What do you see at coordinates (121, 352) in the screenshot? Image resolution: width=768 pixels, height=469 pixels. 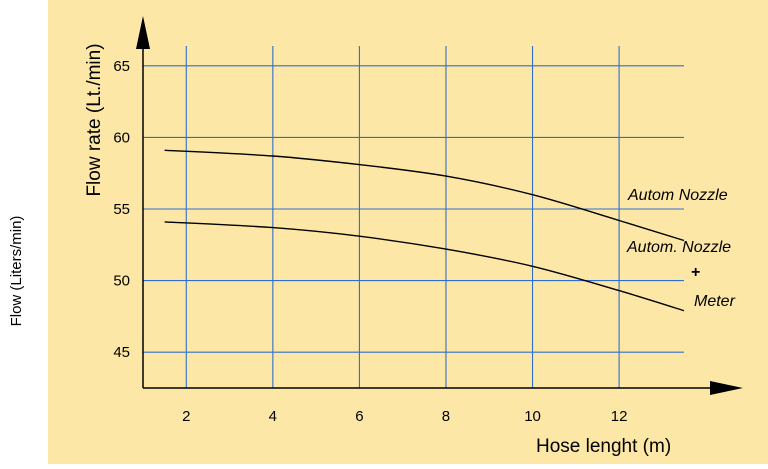 I see `y-tick-label: 45` at bounding box center [121, 352].